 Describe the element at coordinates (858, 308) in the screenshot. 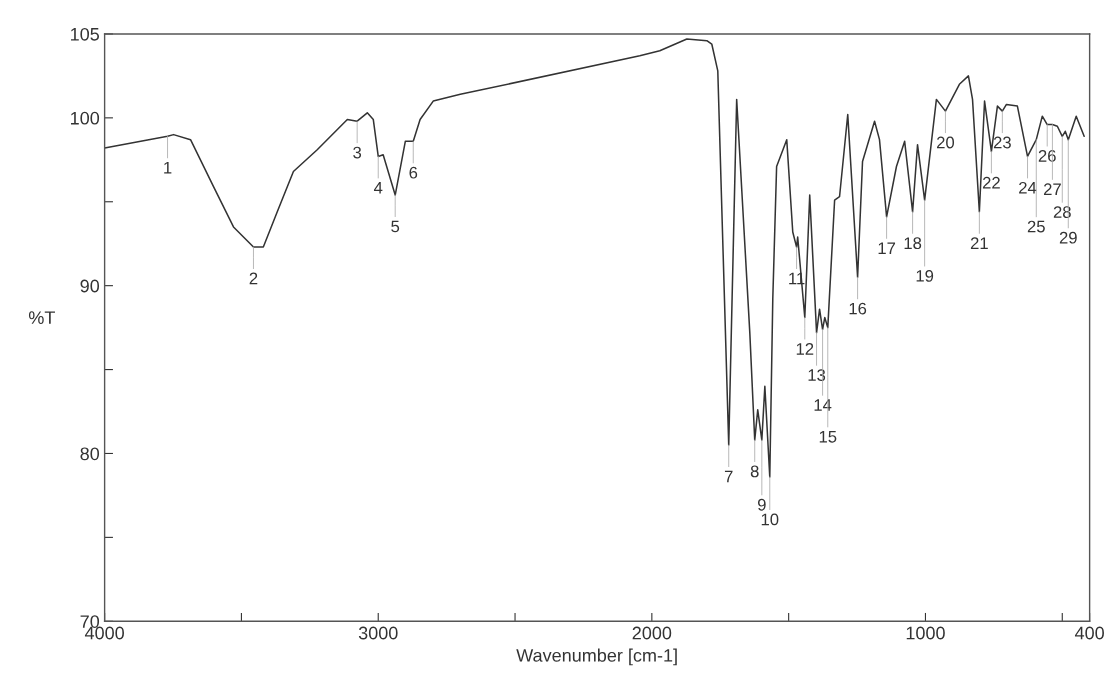

I see `annotation: 16` at that location.